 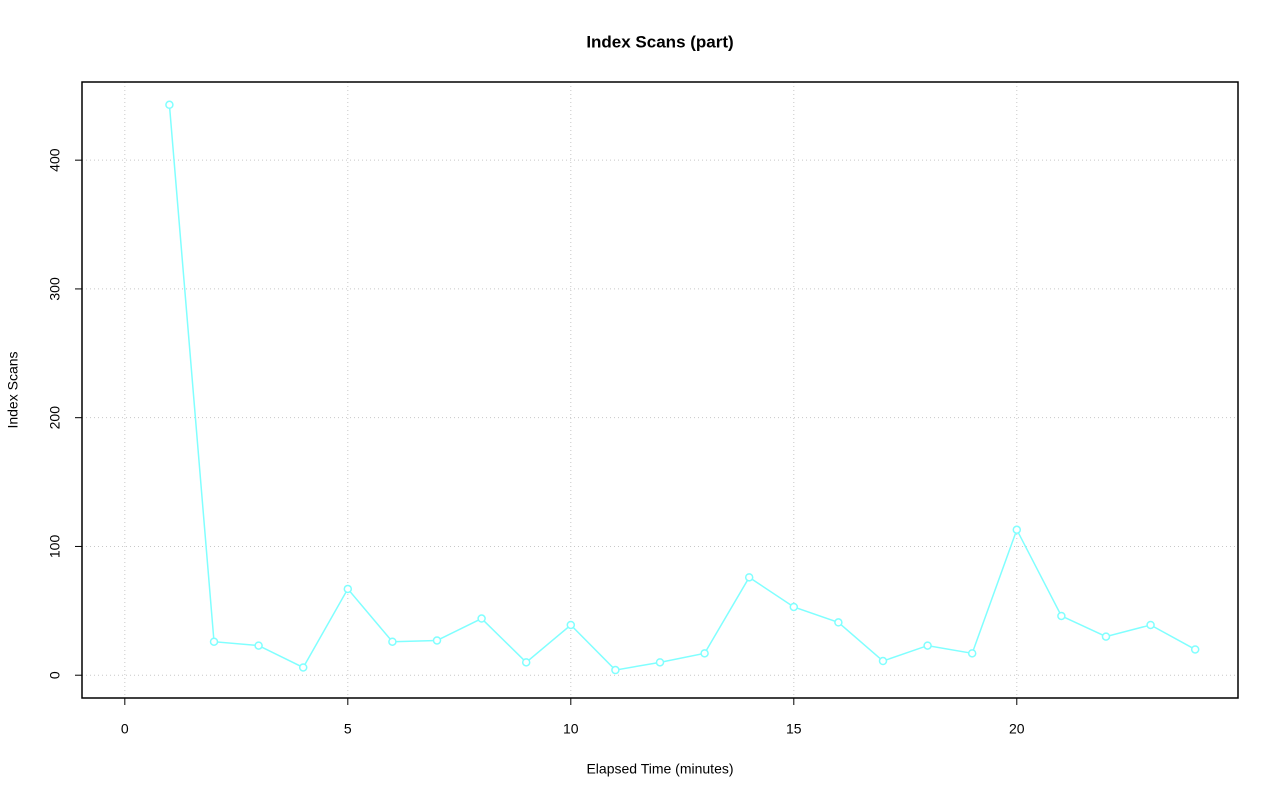 What do you see at coordinates (55, 160) in the screenshot?
I see `y-tick-label: 400` at bounding box center [55, 160].